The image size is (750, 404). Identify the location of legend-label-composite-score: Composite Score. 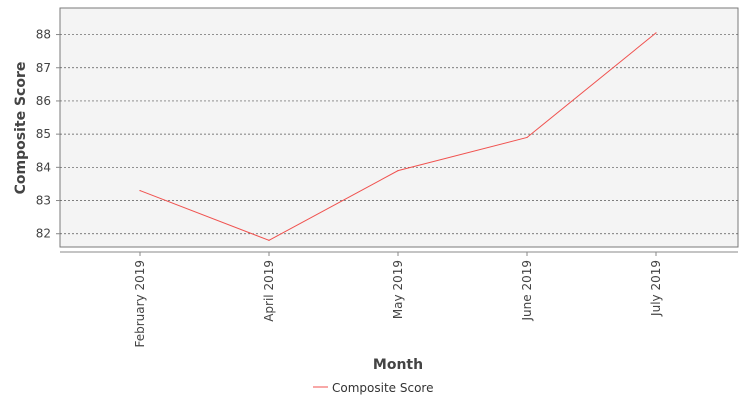
(382, 388).